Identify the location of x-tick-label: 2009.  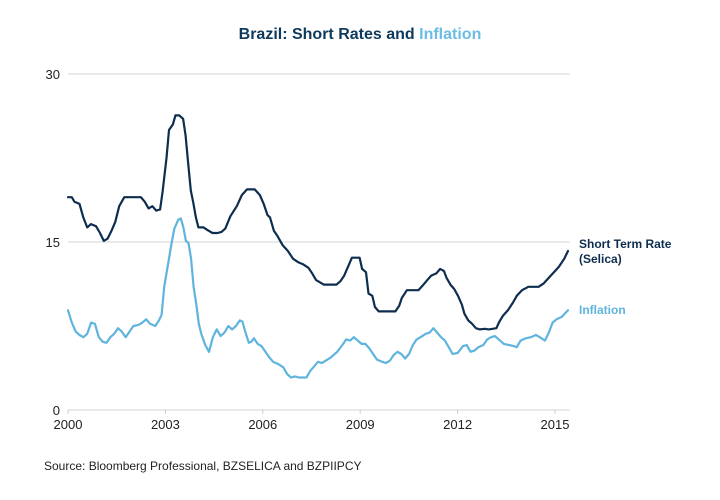
(360, 424).